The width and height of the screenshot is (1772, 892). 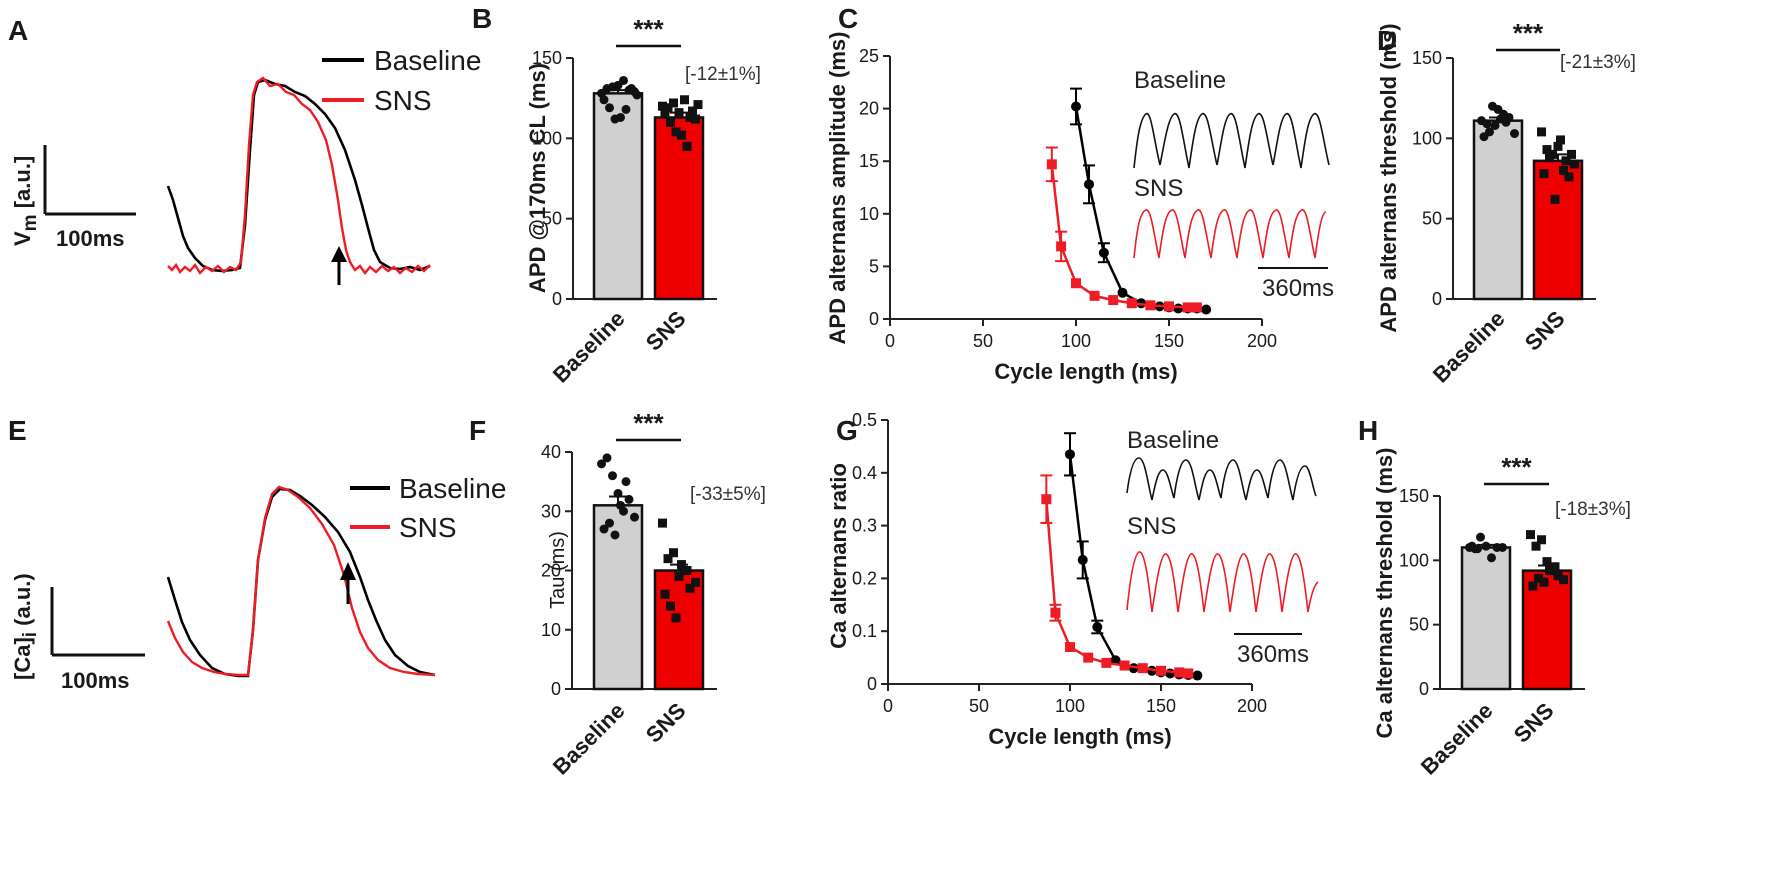 I want to click on y-axis-label: Ca alternans threshold (ms), so click(x=1384, y=593).